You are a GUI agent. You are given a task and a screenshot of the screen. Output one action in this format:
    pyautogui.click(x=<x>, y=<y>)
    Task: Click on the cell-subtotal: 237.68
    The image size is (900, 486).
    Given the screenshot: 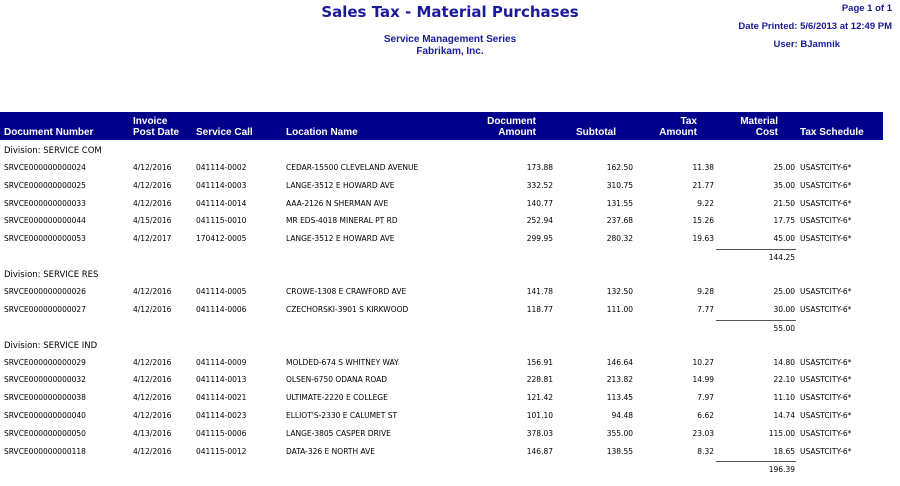 What is the action you would take?
    pyautogui.click(x=619, y=221)
    